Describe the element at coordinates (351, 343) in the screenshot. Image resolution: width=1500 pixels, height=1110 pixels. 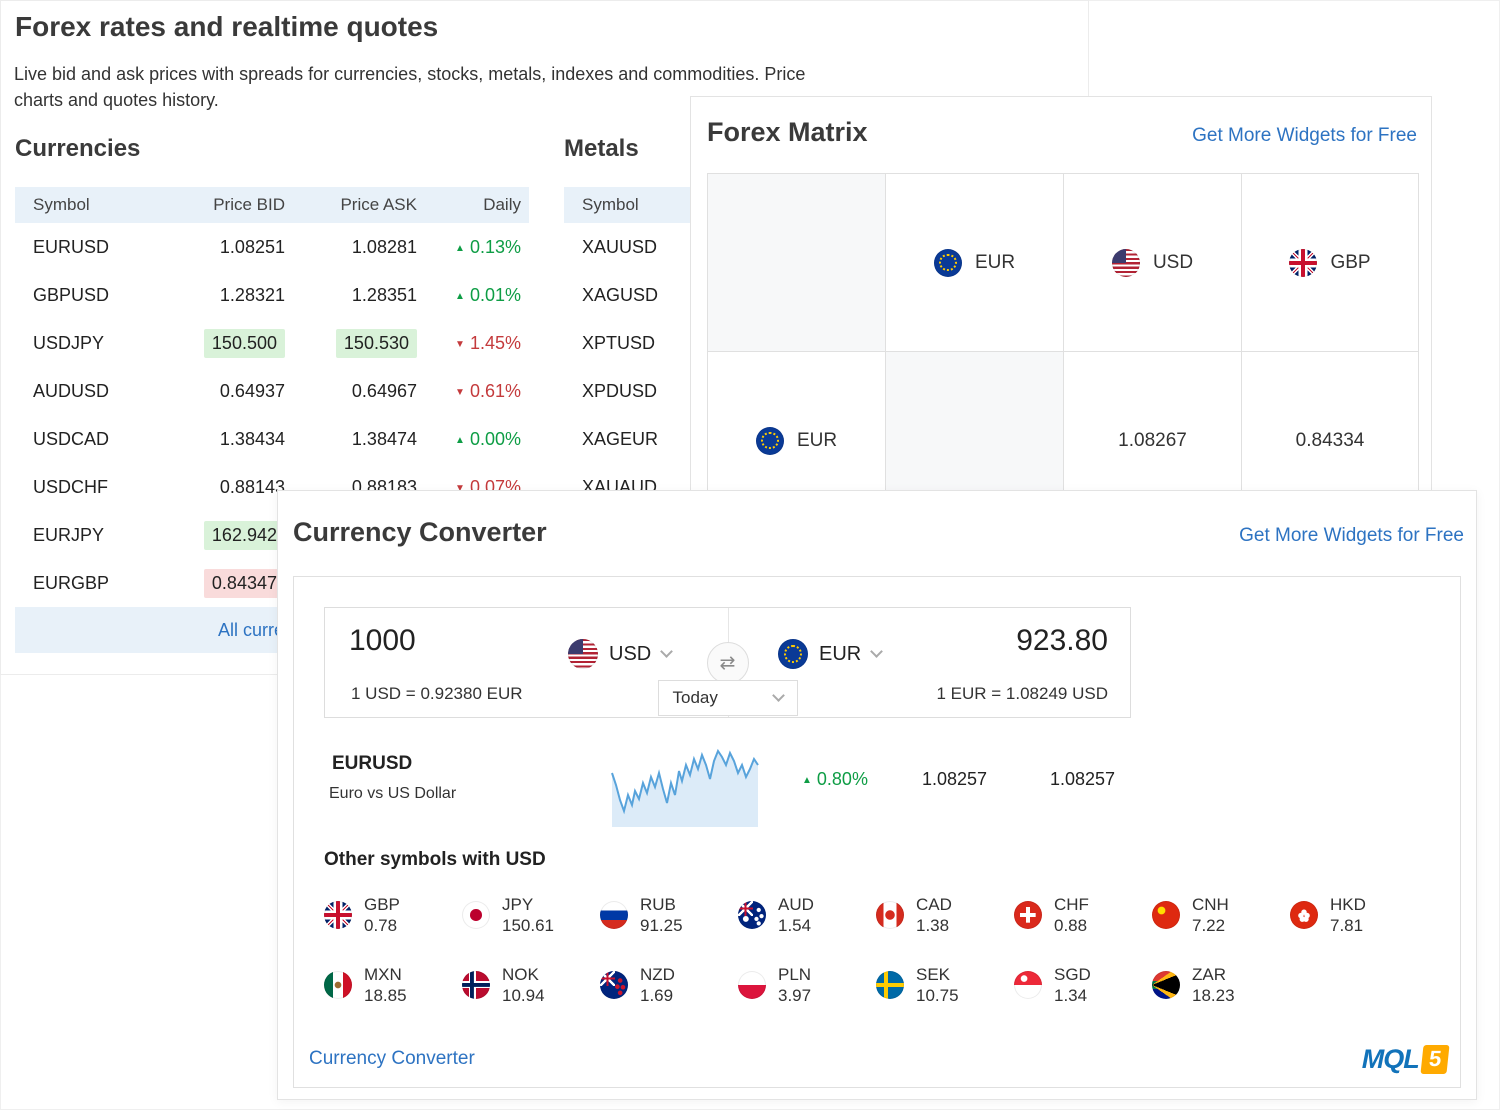
I see `ask-cell: 150.530` at that location.